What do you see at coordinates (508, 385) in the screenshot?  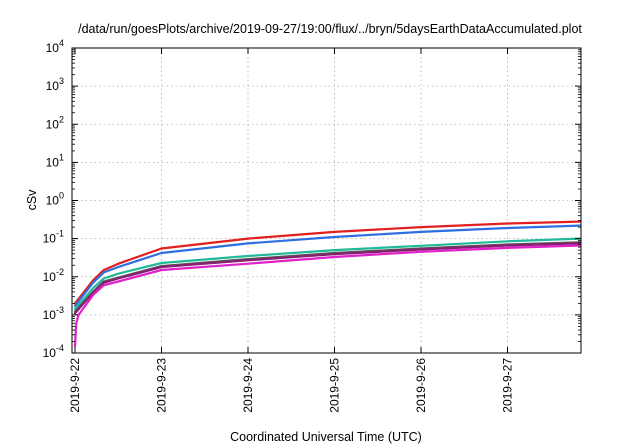 I see `x-tick-label: 2019-9-27` at bounding box center [508, 385].